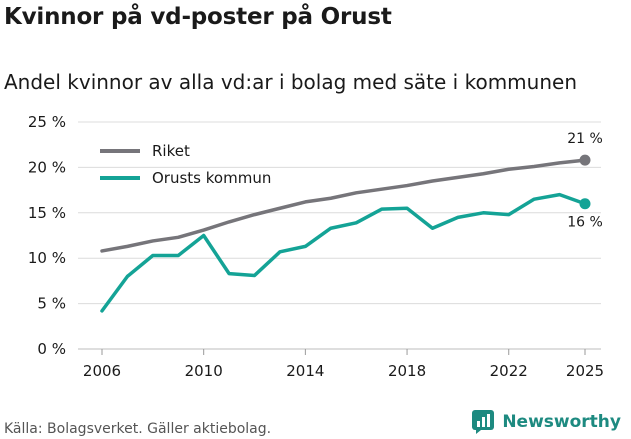 This screenshot has width=631, height=439. Describe the element at coordinates (138, 429) in the screenshot. I see `source-note: Källa: Bolagsverket. Gäller aktiebolag.` at that location.